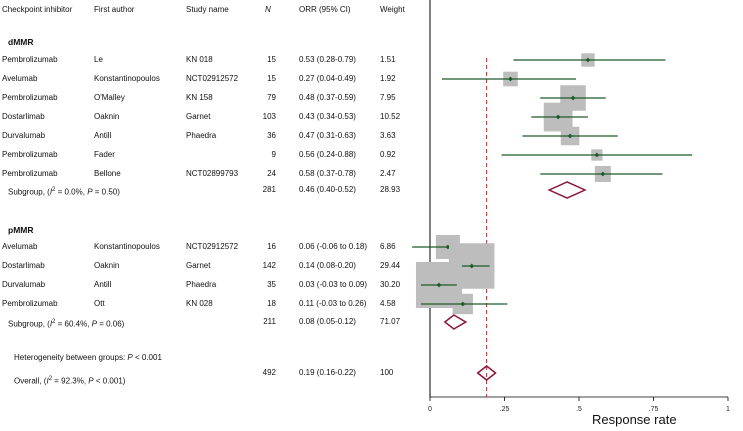 This screenshot has height=431, width=743. I want to click on dmmr-row-2-weight: 1.92, so click(388, 78).